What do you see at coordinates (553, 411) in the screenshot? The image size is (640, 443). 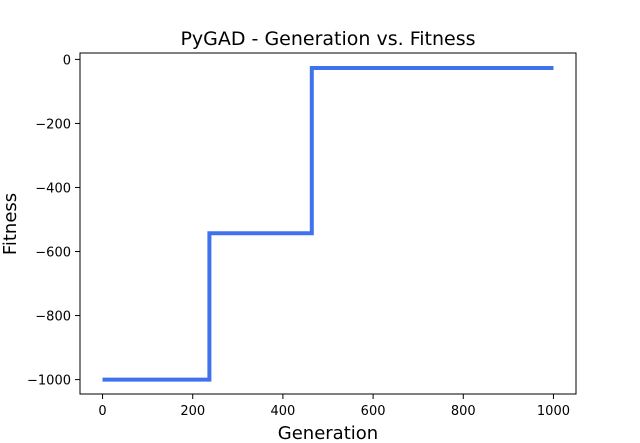 I see `x-tick-label: 1000` at bounding box center [553, 411].